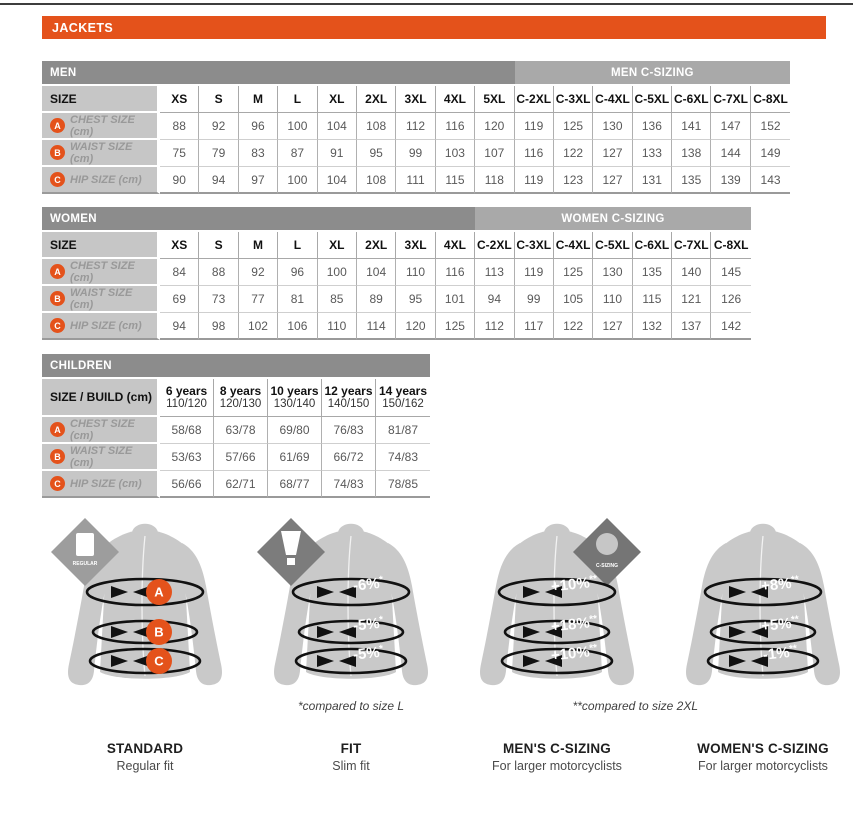 This screenshot has height=825, width=867. I want to click on size-value-cell: 73, so click(219, 299).